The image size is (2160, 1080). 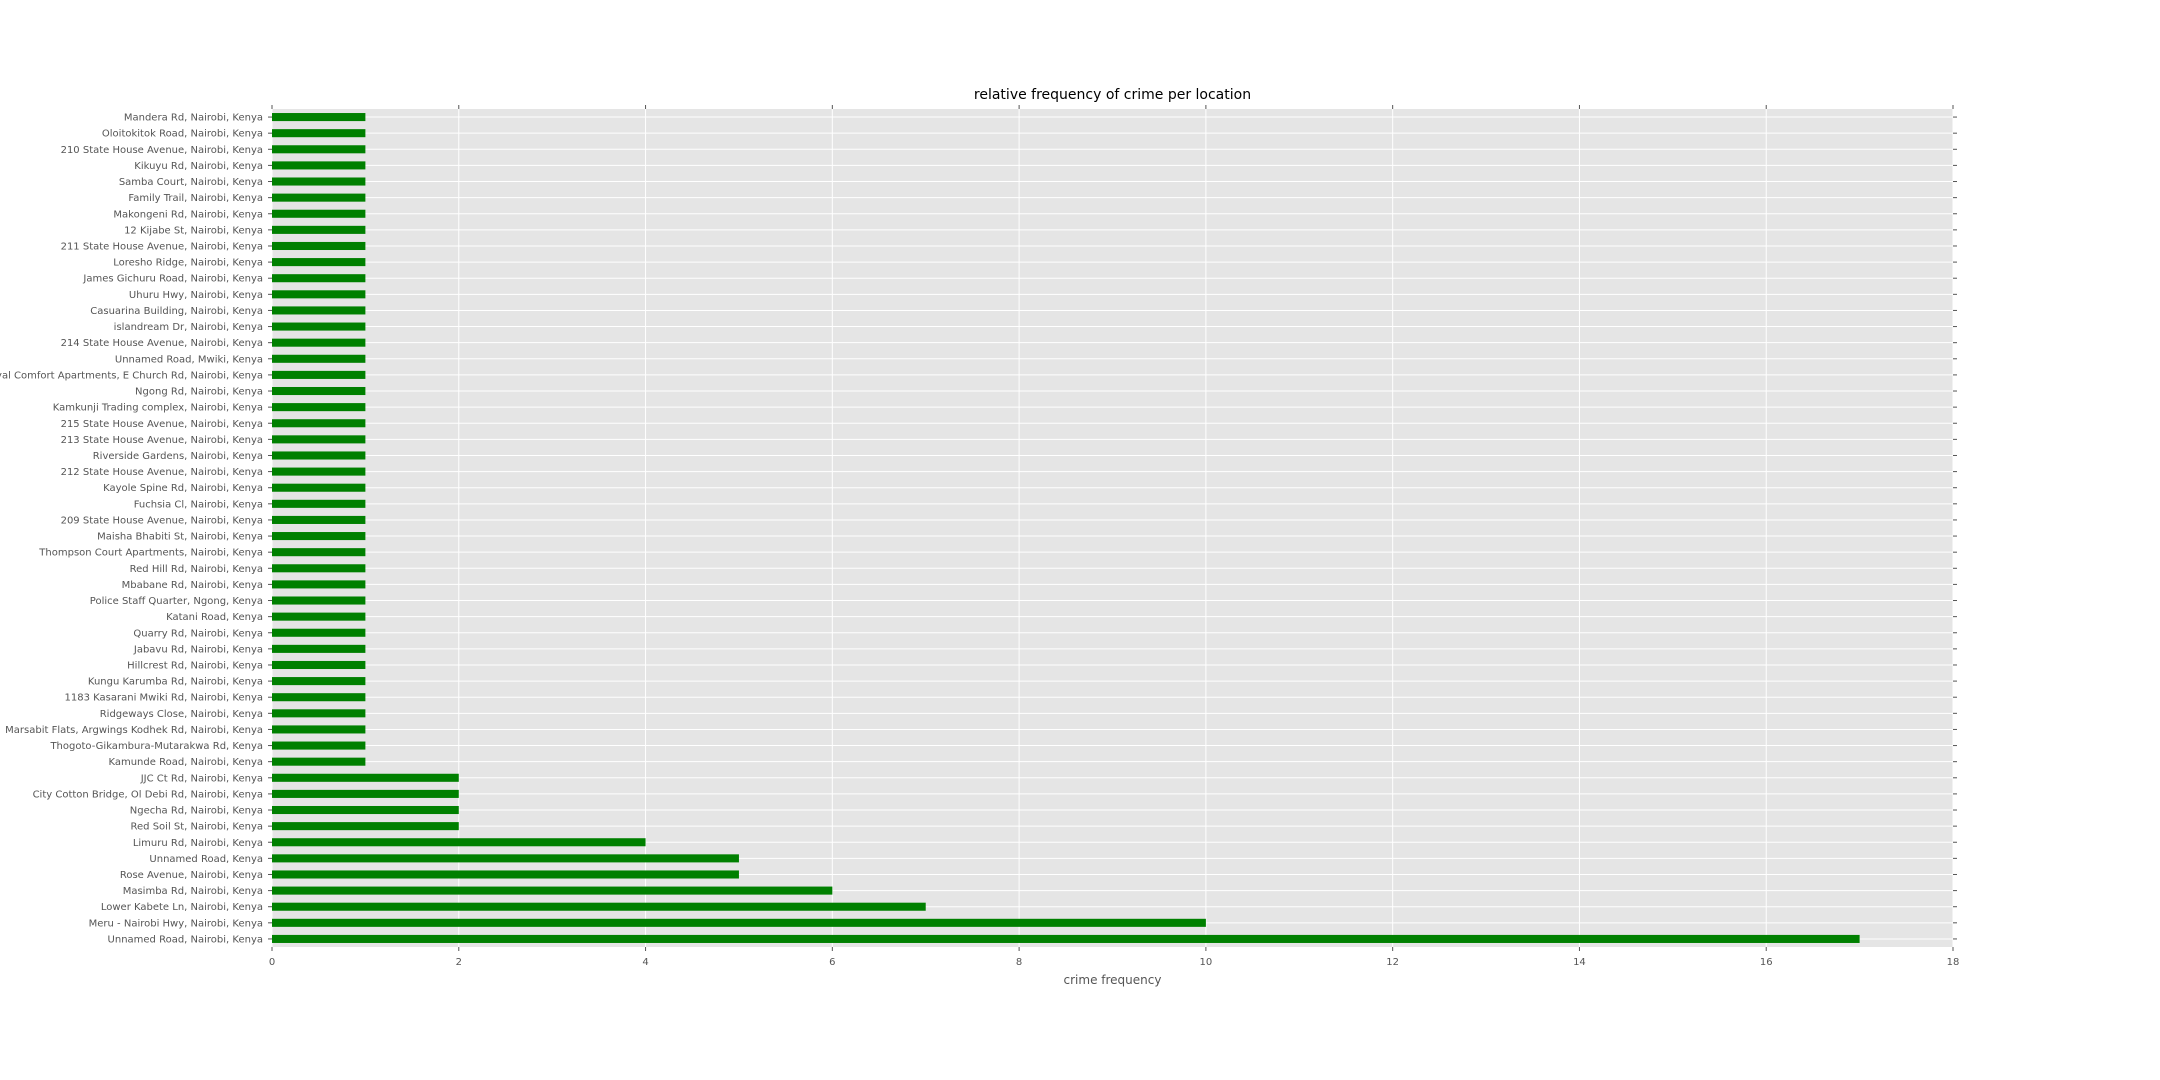 What do you see at coordinates (162, 472) in the screenshot?
I see `y-tick-label: 212 State House Avenue, Nairobi, Kenya` at bounding box center [162, 472].